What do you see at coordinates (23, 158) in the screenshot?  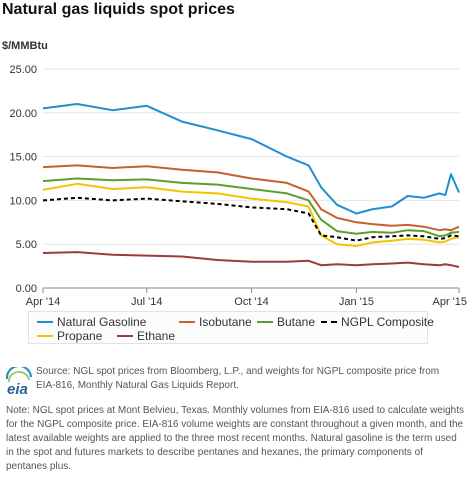 I see `y-tick-label: 15.00` at bounding box center [23, 158].